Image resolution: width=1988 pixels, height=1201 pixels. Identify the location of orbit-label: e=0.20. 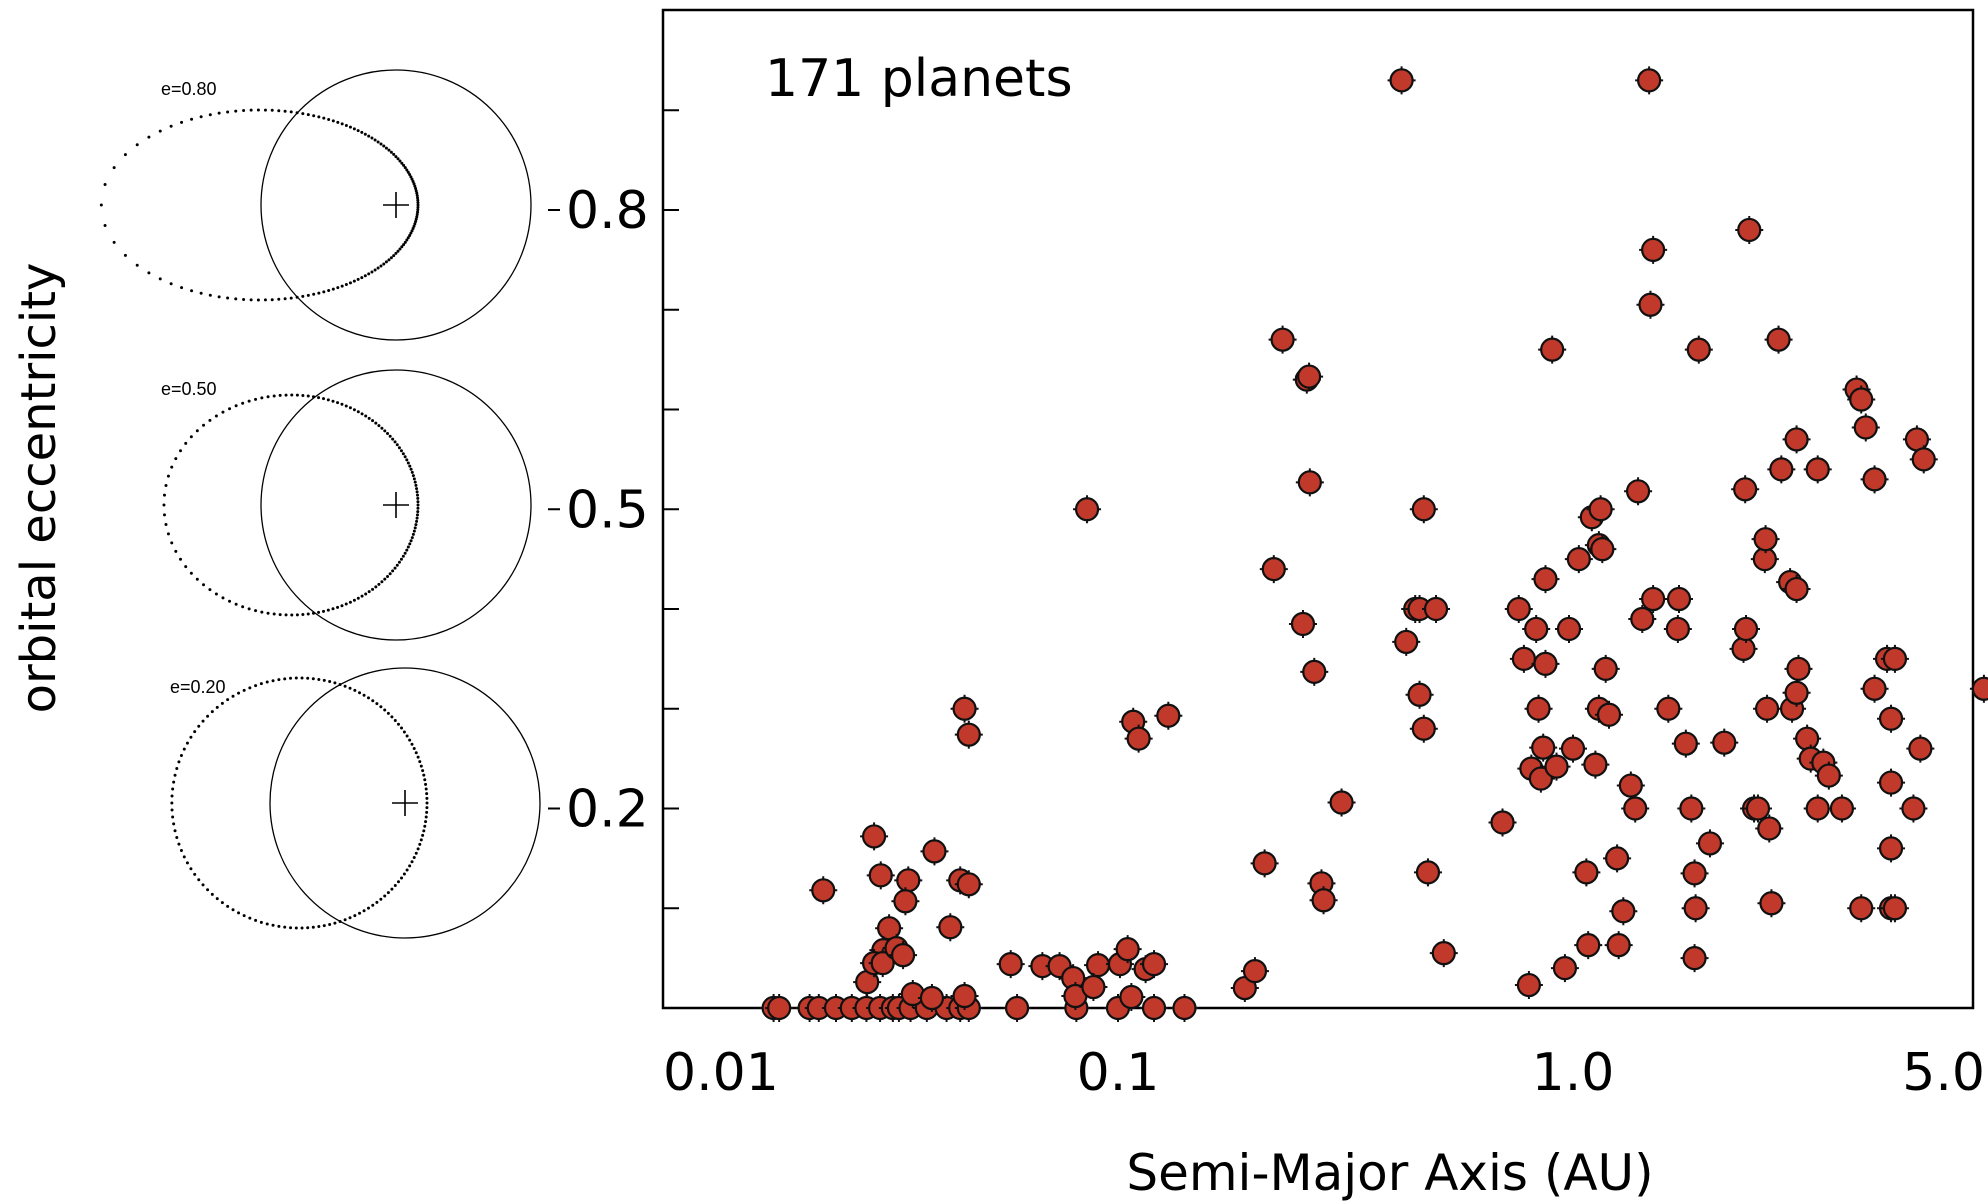
(198, 687).